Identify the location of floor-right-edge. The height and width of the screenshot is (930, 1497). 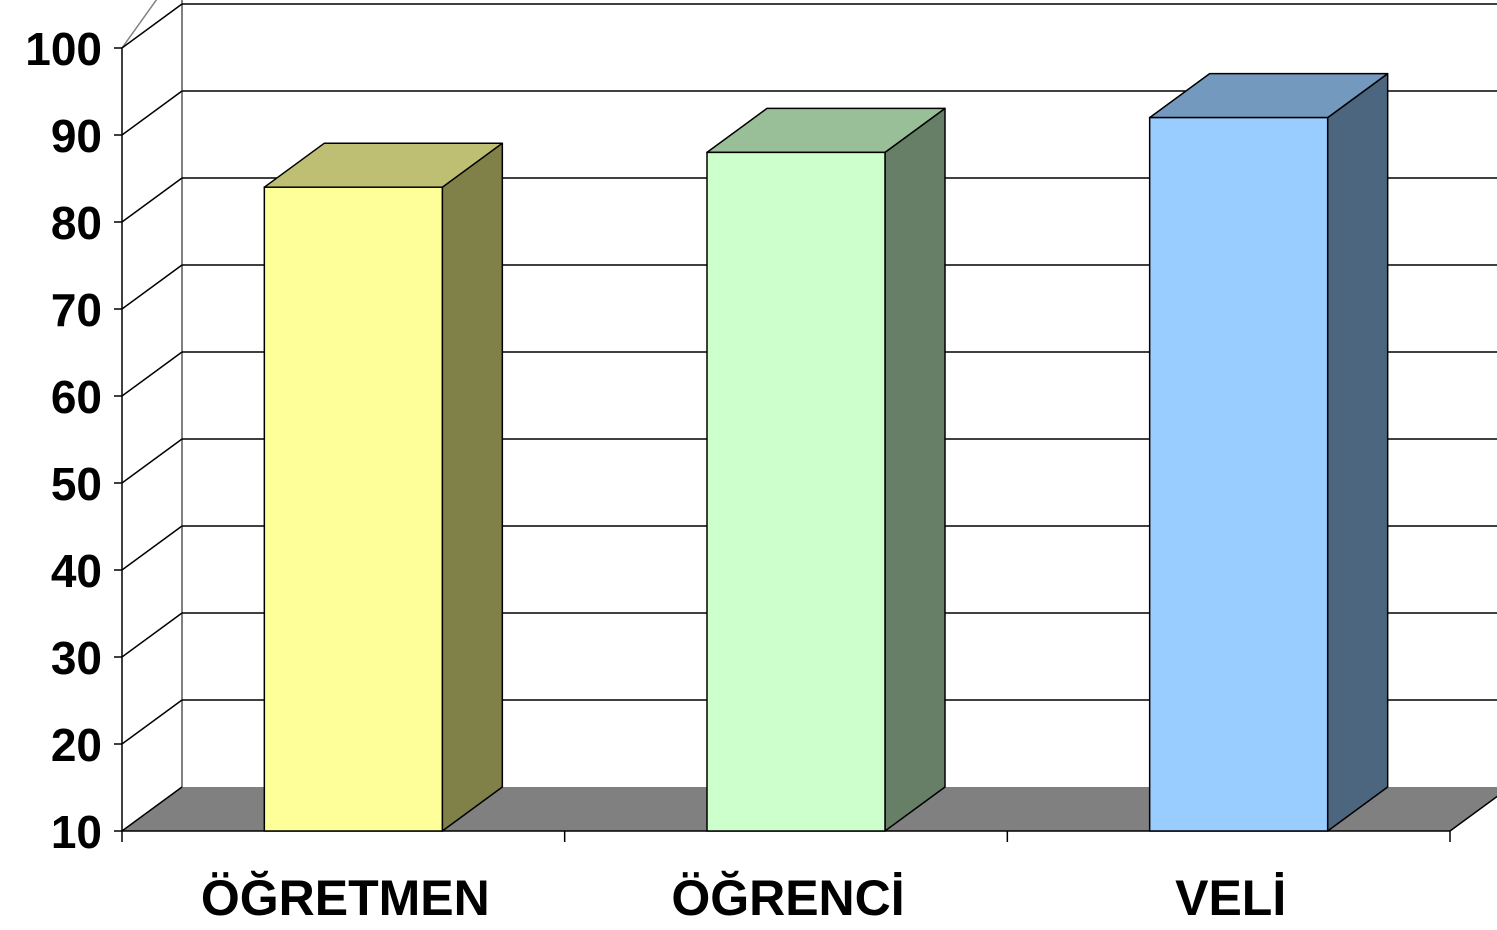
(1473, 813).